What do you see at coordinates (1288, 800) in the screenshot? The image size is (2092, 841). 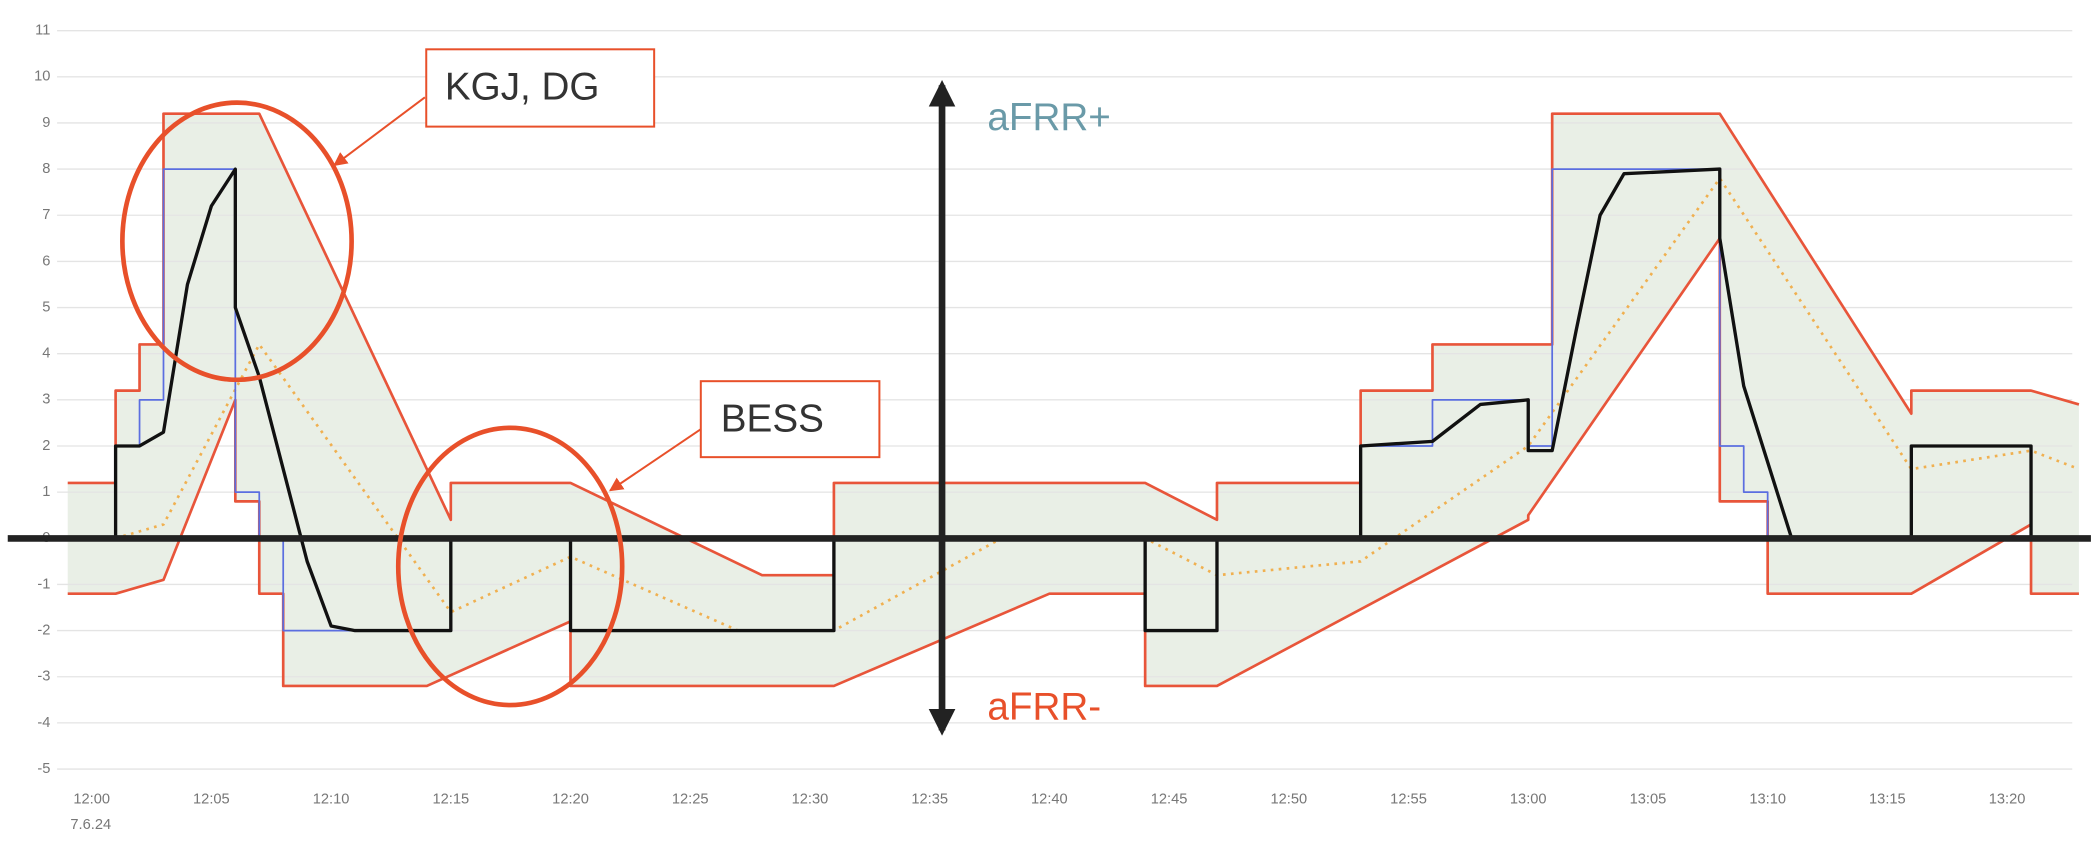 I see `x-tick-label: 12:50` at bounding box center [1288, 800].